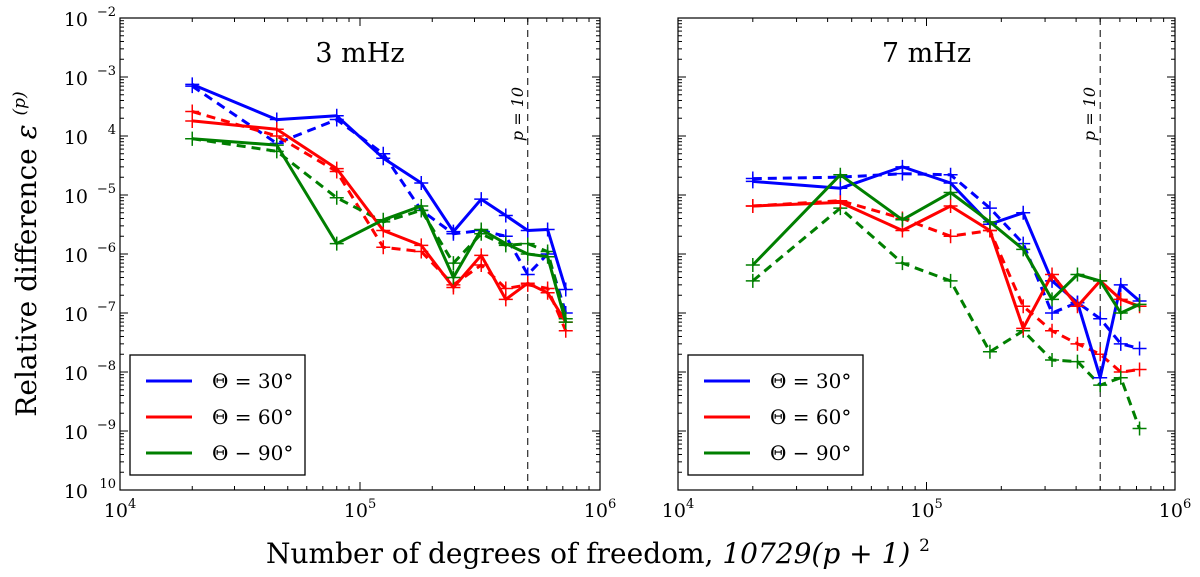 The width and height of the screenshot is (1200, 577). I want to click on y-tick-label: 10 10, so click(90, 490).